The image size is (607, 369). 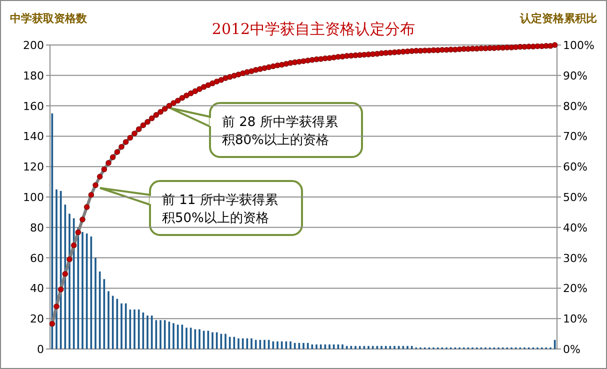 What do you see at coordinates (314, 29) in the screenshot?
I see `chart-title: 2012中学获自主资格认定分布` at bounding box center [314, 29].